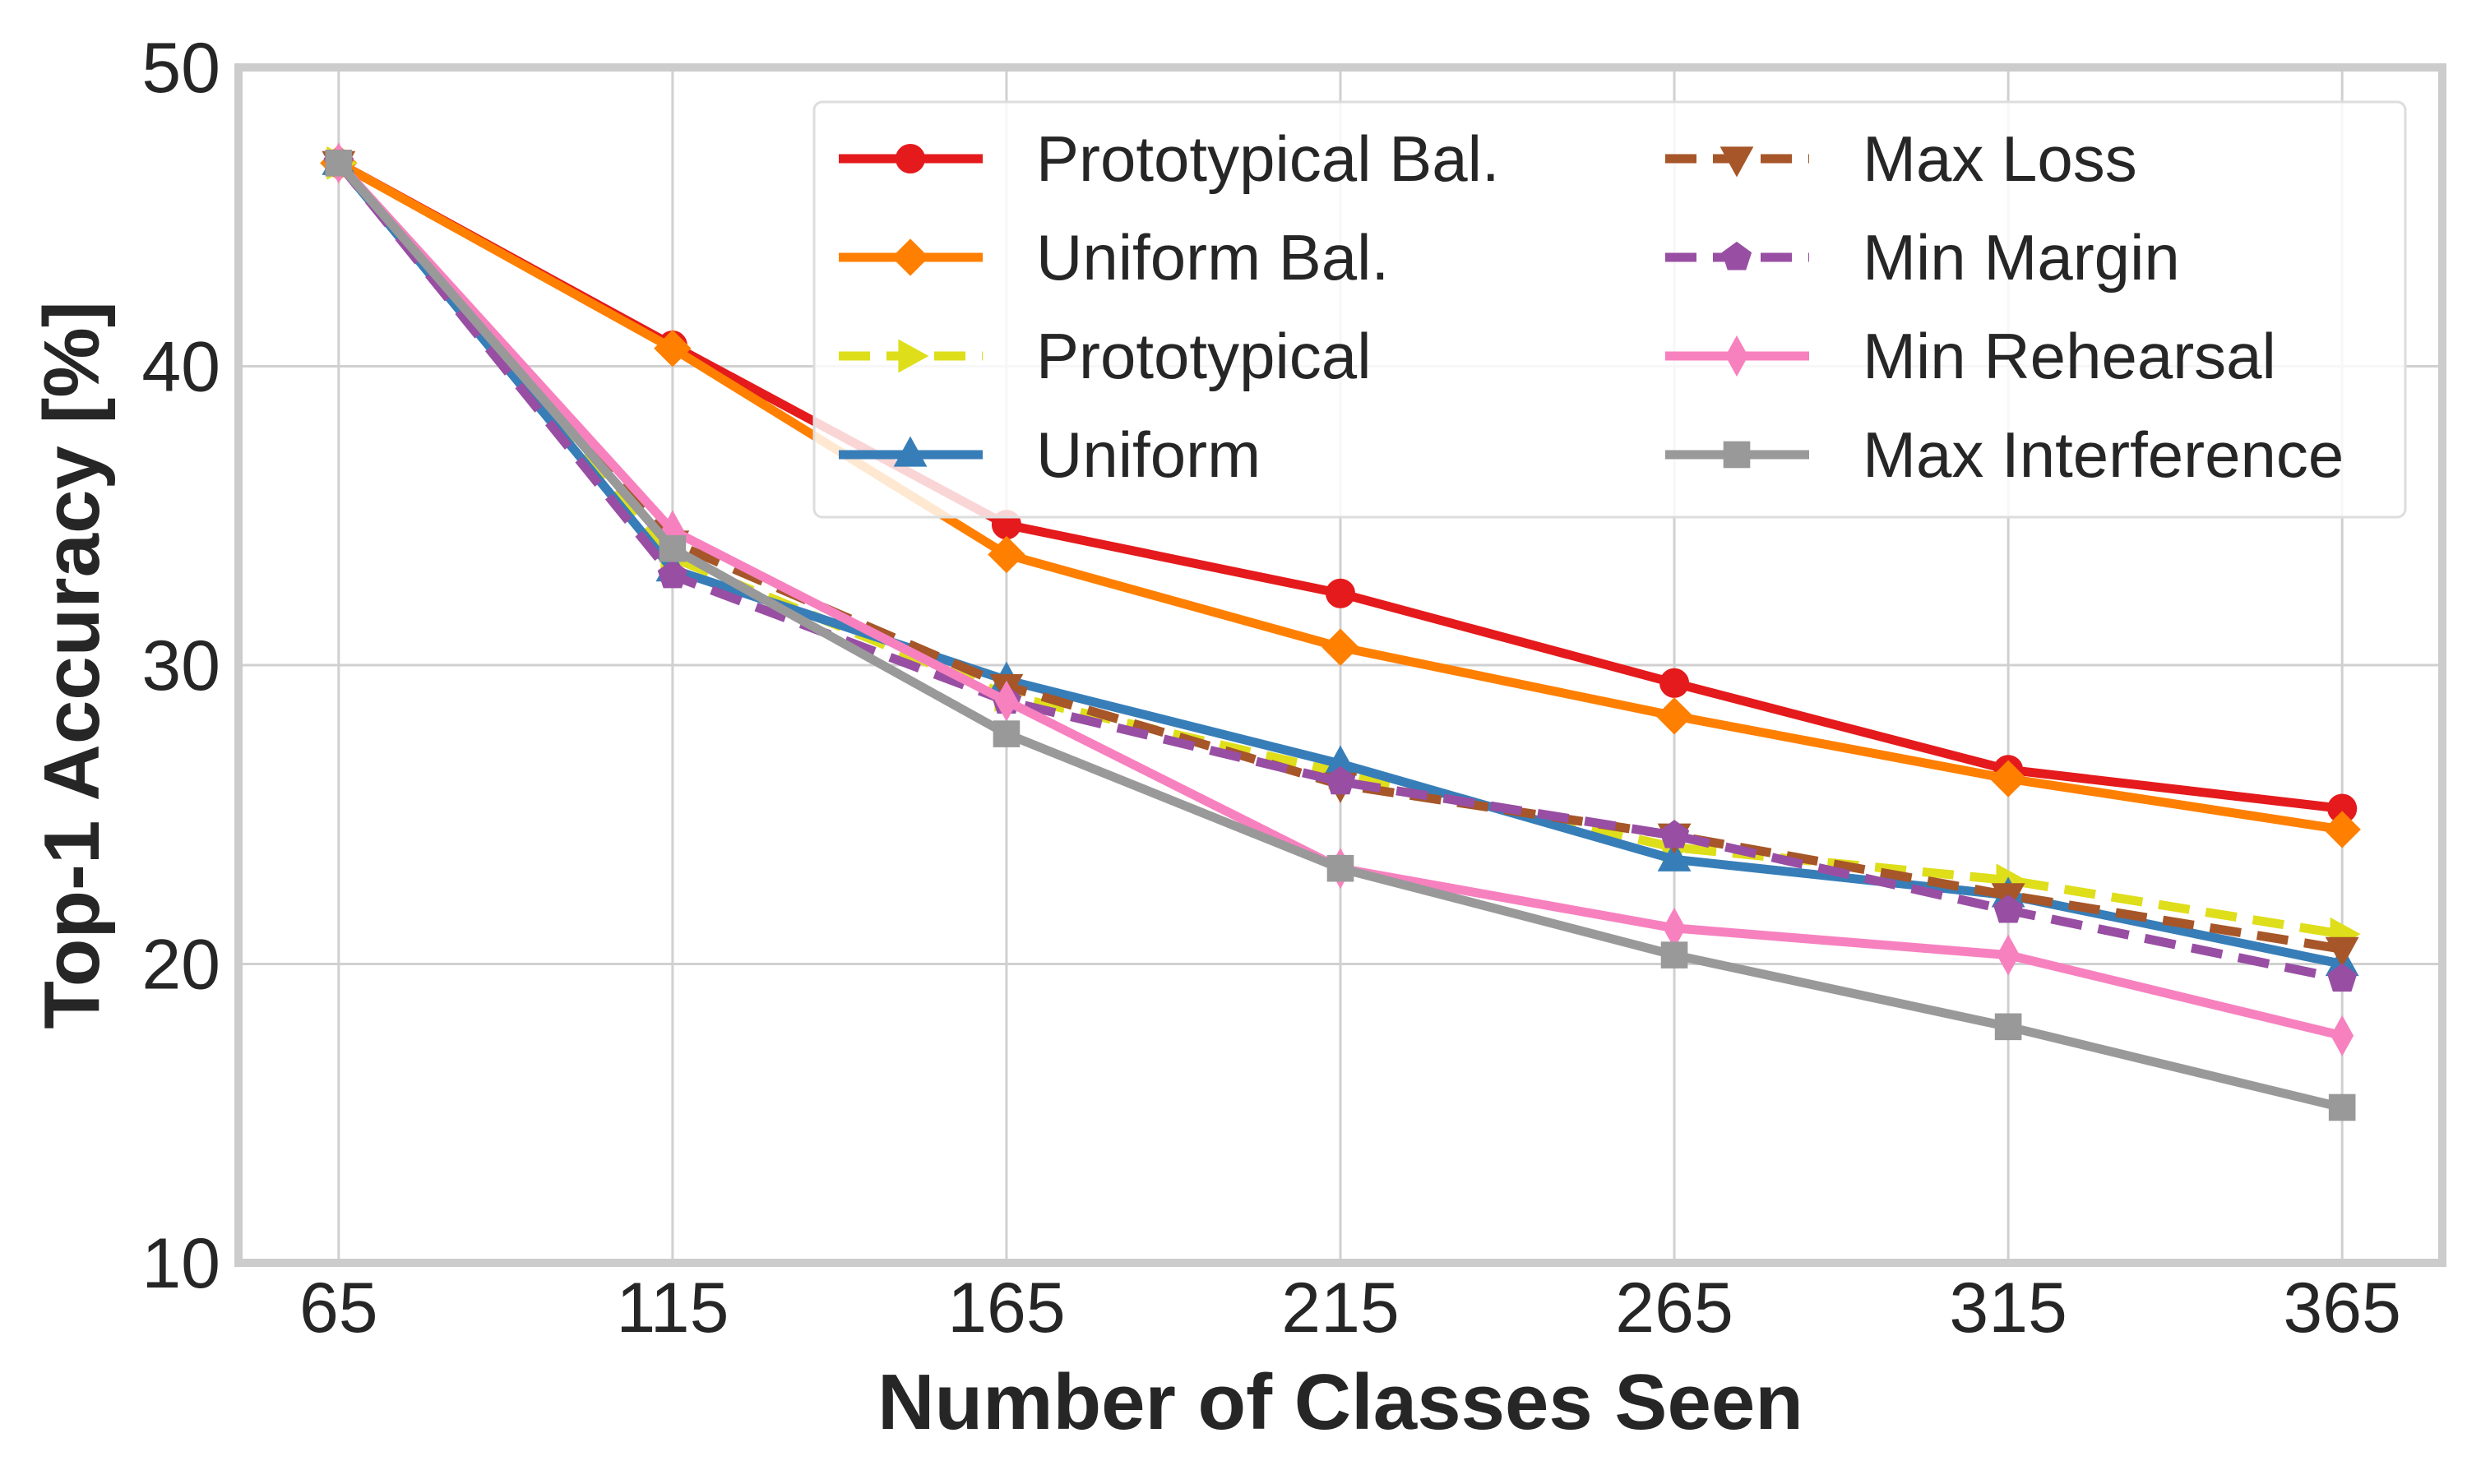  Describe the element at coordinates (1674, 1309) in the screenshot. I see `x-tick-label: 265` at that location.